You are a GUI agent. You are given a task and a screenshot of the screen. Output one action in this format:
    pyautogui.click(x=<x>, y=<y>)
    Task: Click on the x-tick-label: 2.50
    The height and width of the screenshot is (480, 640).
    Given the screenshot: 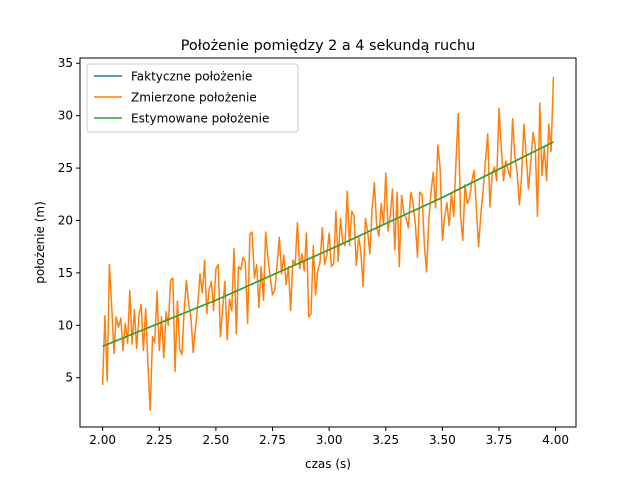 What is the action you would take?
    pyautogui.click(x=216, y=440)
    